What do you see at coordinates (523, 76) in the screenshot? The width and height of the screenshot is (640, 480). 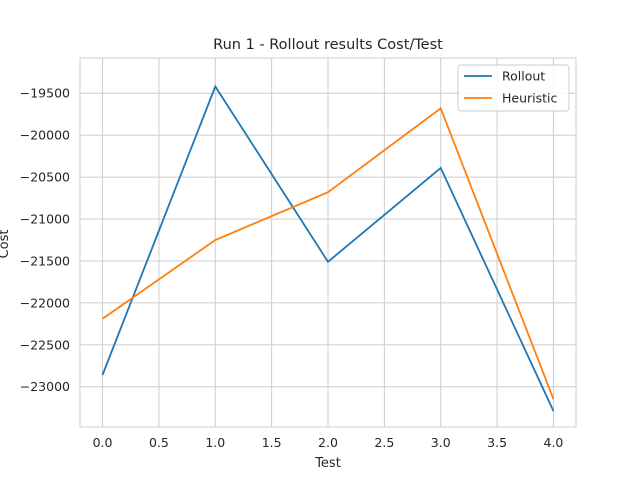 I see `legend-label-rollout: Rollout` at bounding box center [523, 76].